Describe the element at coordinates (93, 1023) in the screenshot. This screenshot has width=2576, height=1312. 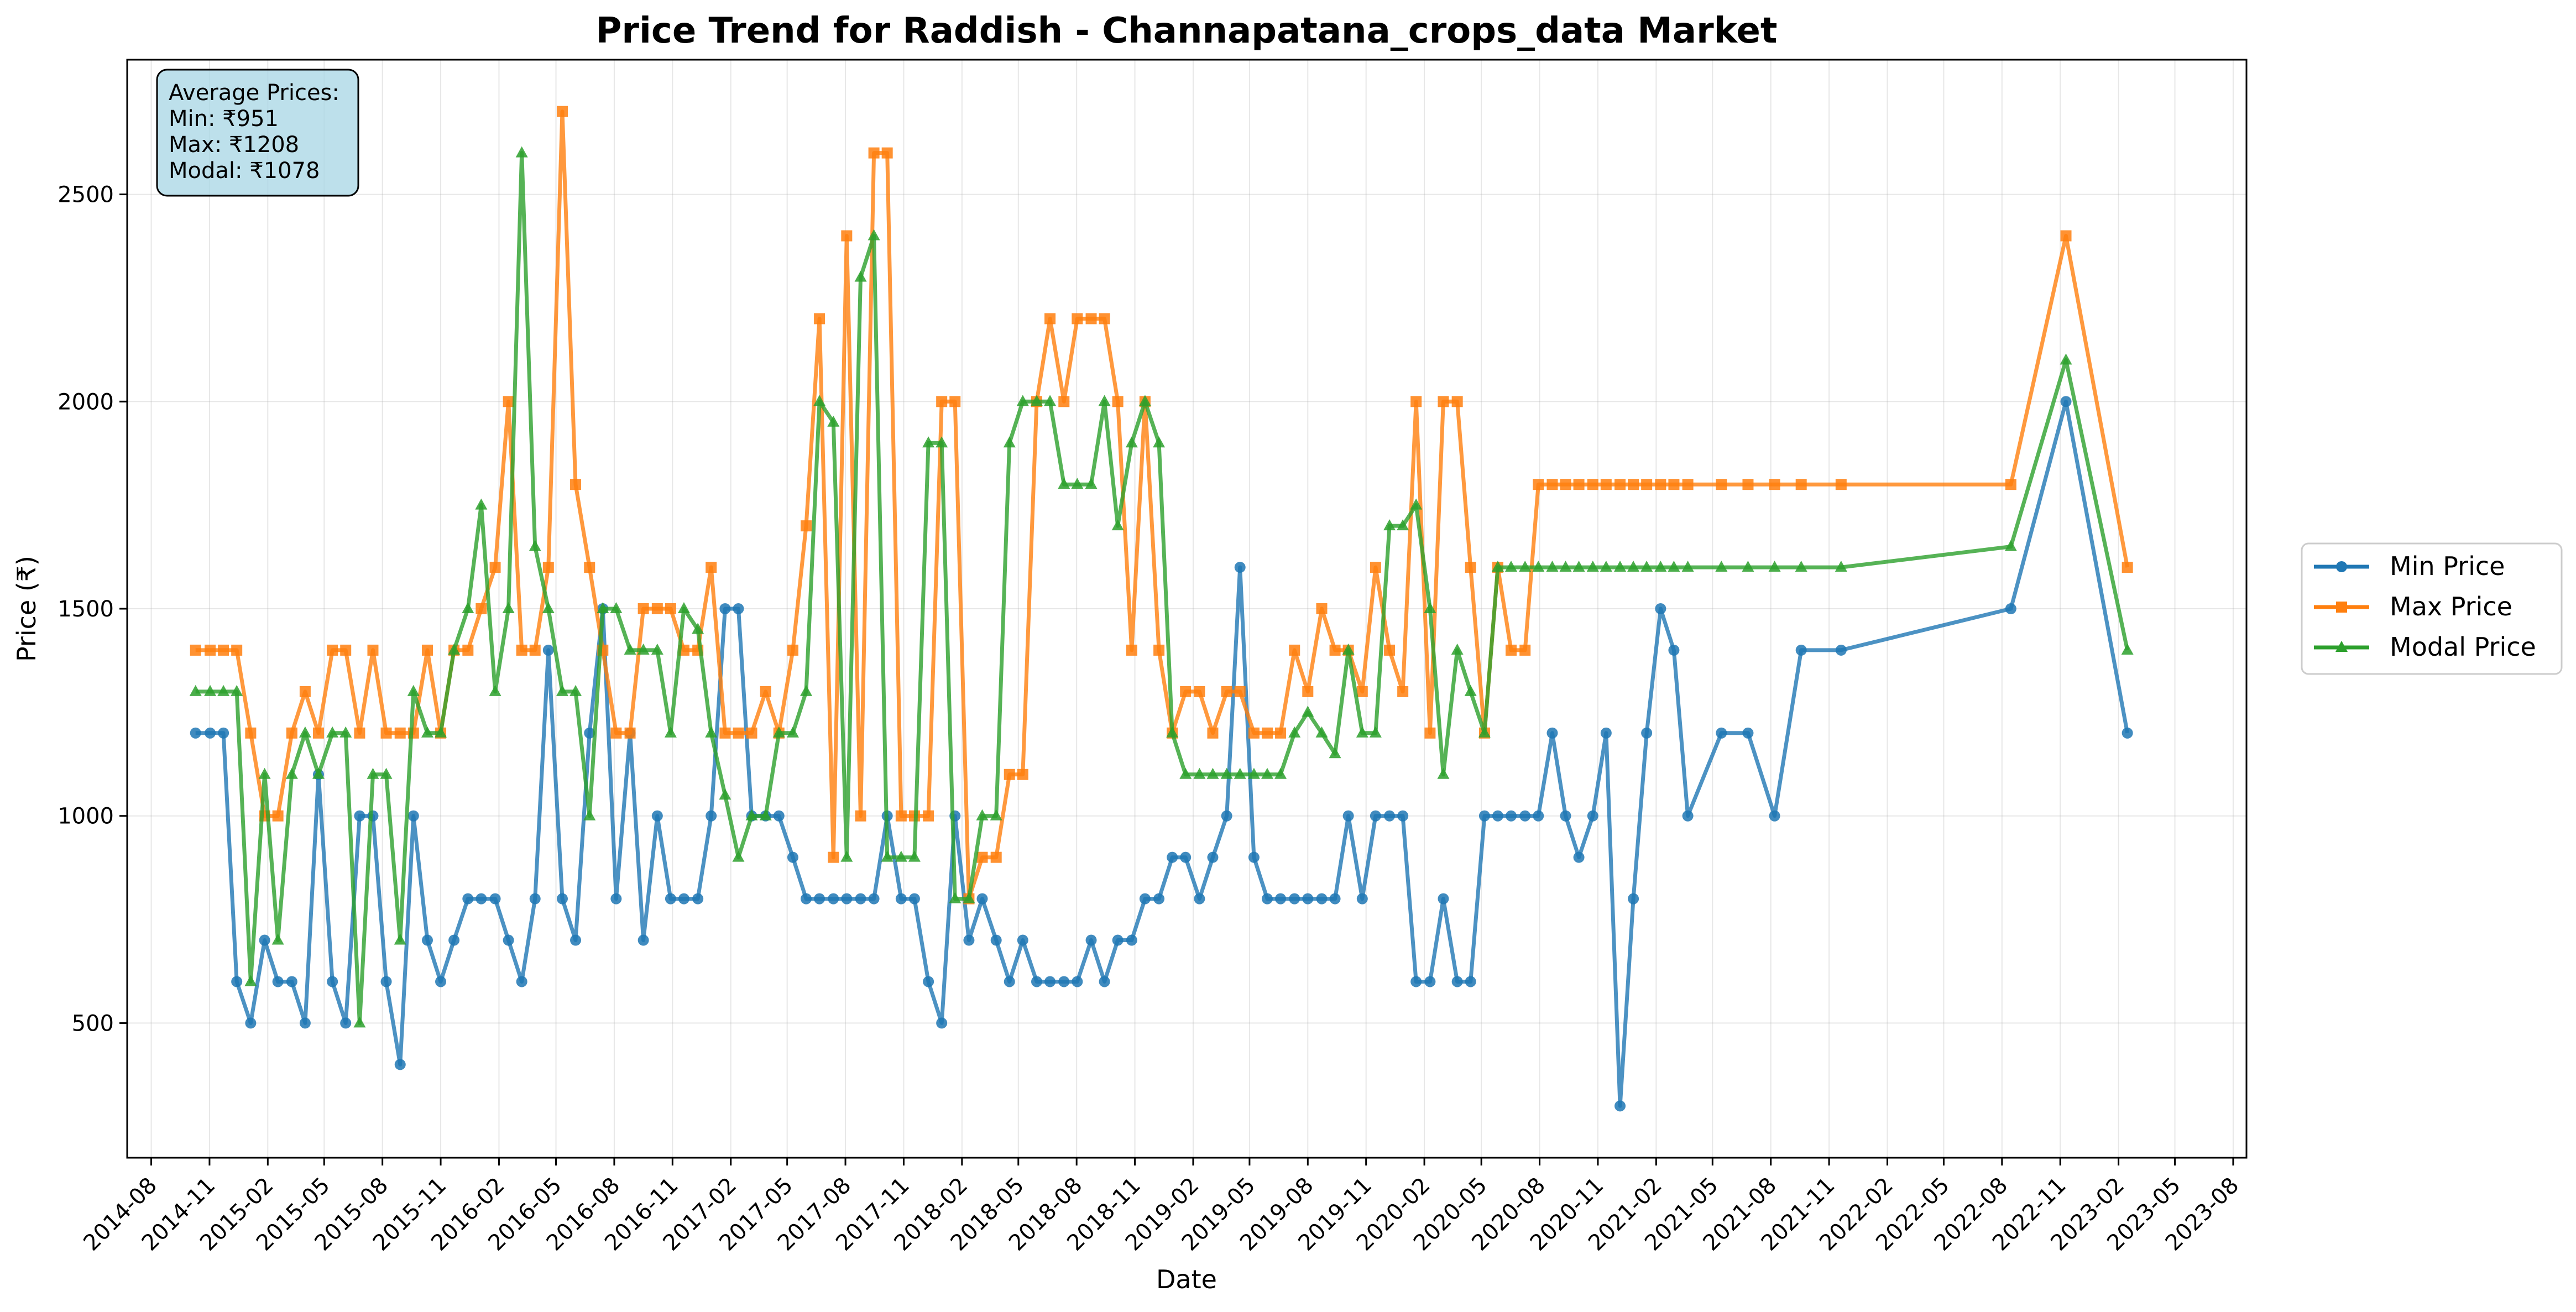
I see `y-tick-label: 500` at that location.